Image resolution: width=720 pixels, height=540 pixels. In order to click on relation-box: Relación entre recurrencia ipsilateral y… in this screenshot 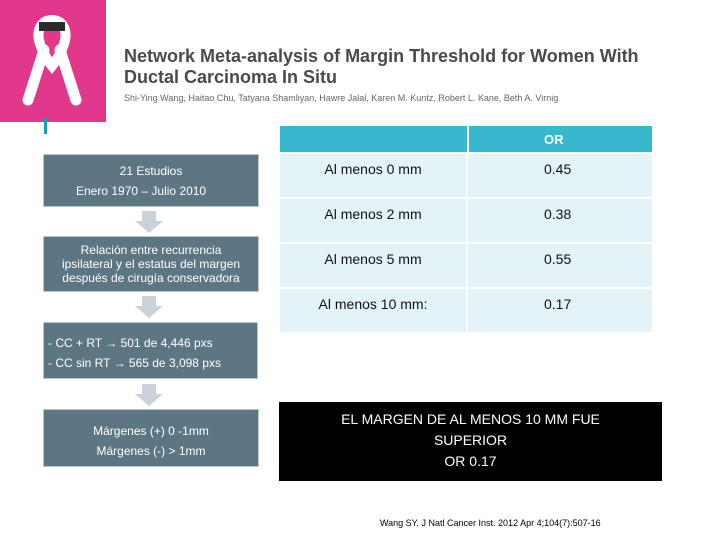, I will do `click(151, 264)`.